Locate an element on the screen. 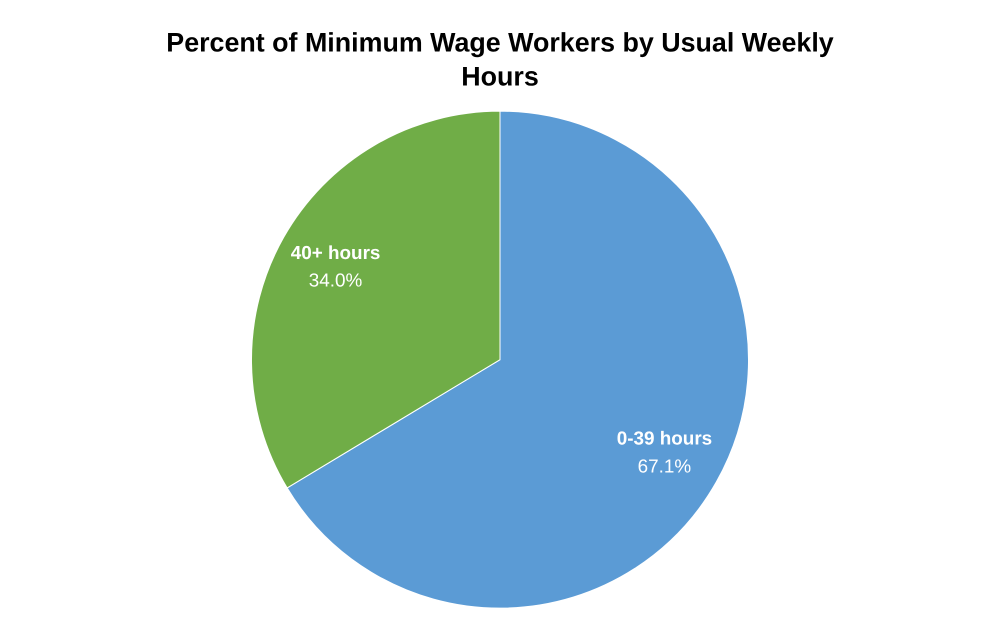  data-label: 67.1% is located at coordinates (665, 467).